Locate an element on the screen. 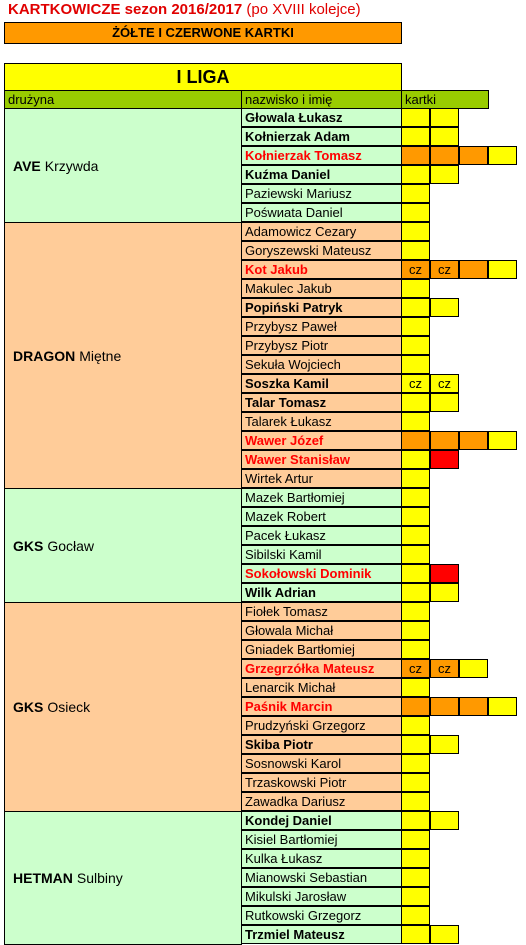 This screenshot has height=945, width=526. player-name: Wilk Adrian is located at coordinates (321, 592).